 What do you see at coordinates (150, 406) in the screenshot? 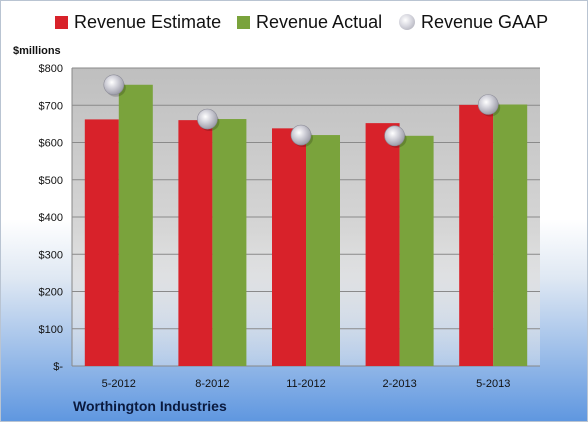
I see `company-label: Worthington Industries` at bounding box center [150, 406].